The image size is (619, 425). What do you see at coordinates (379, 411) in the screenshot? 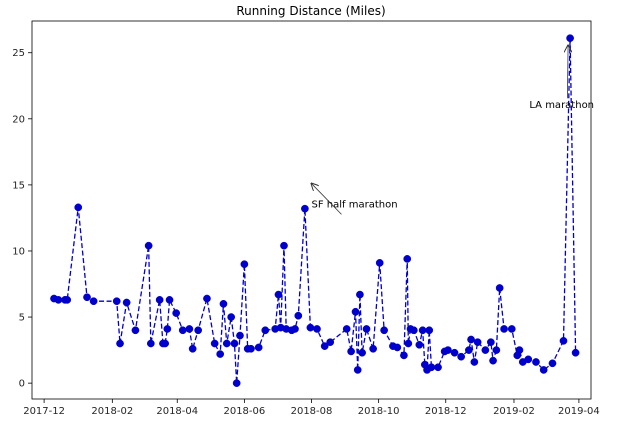
I see `x-tick-label: 2018-10` at bounding box center [379, 411].